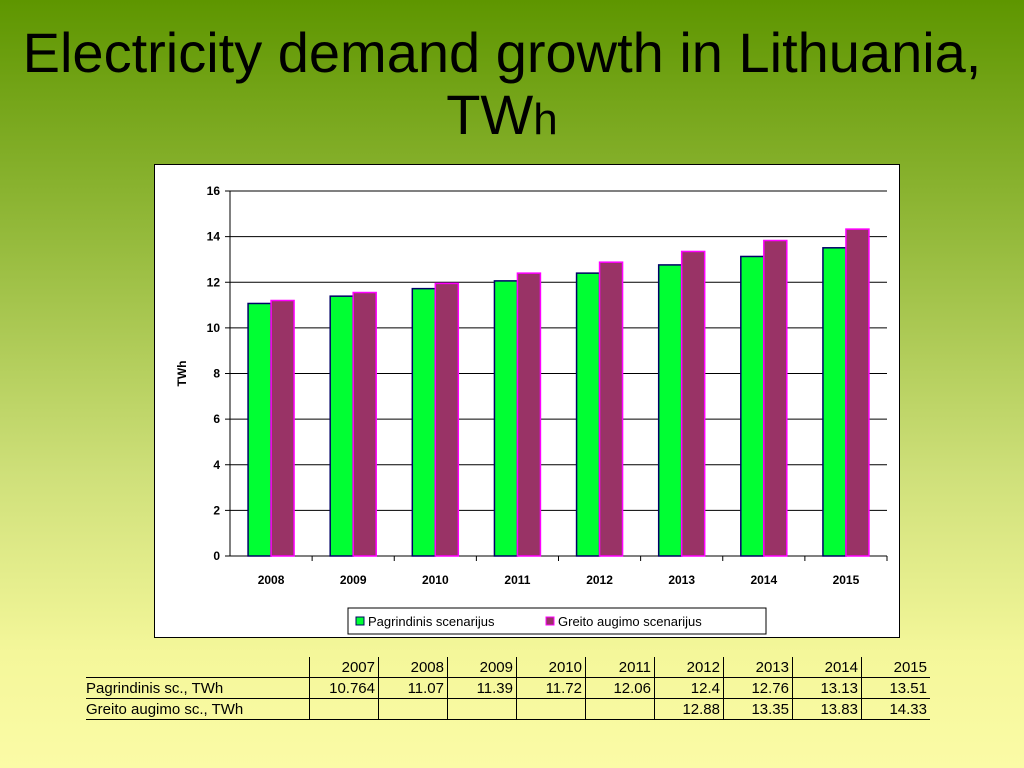 The width and height of the screenshot is (1024, 768). Describe the element at coordinates (895, 709) in the screenshot. I see `table-value-cell: 14.33` at that location.